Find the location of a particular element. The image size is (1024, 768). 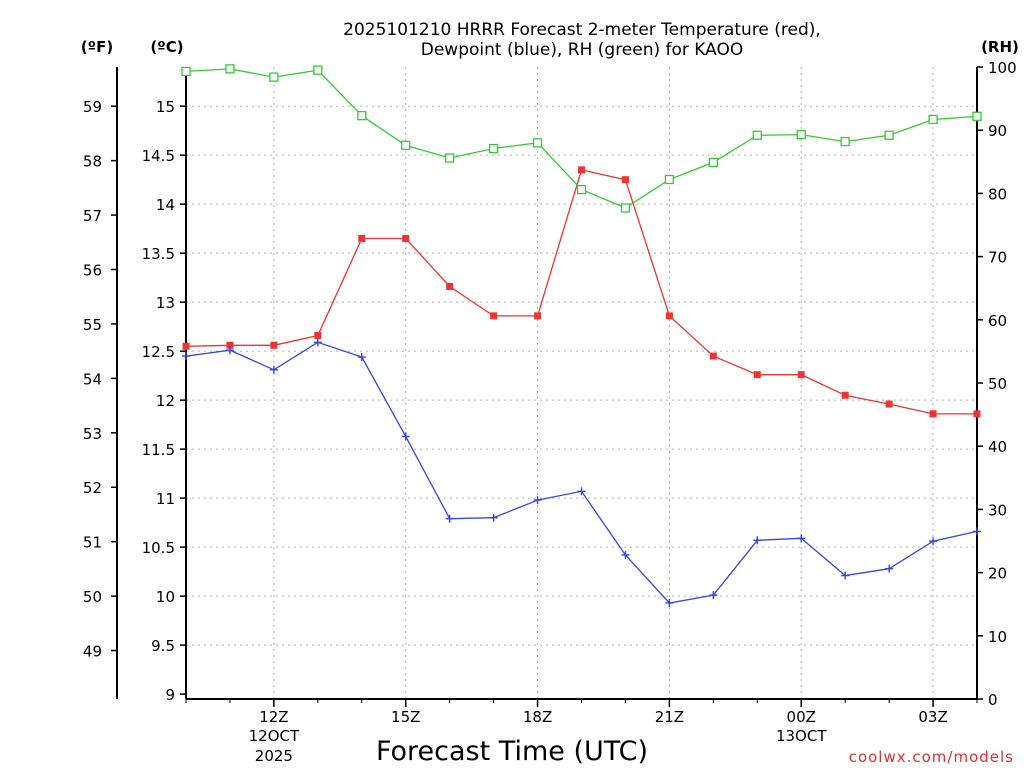

rh-tick-label: 30 is located at coordinates (997, 510).